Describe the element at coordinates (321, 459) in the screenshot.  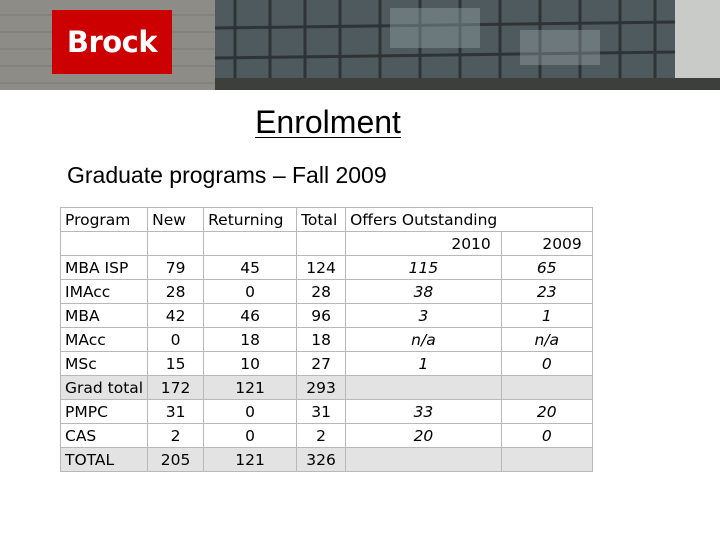
I see `cell-total: 326` at that location.